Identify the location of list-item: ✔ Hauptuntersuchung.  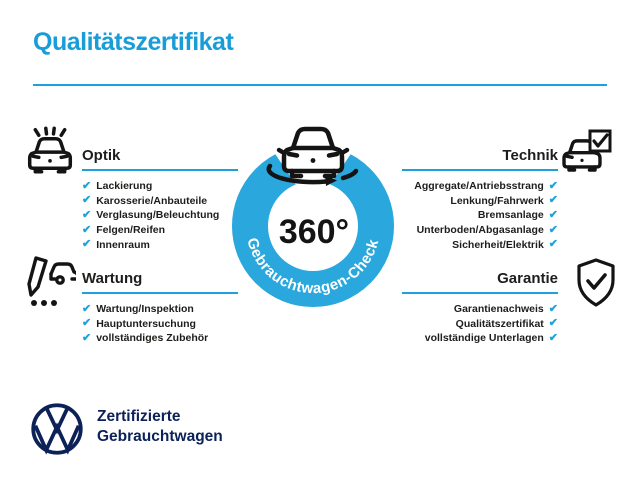
(160, 324).